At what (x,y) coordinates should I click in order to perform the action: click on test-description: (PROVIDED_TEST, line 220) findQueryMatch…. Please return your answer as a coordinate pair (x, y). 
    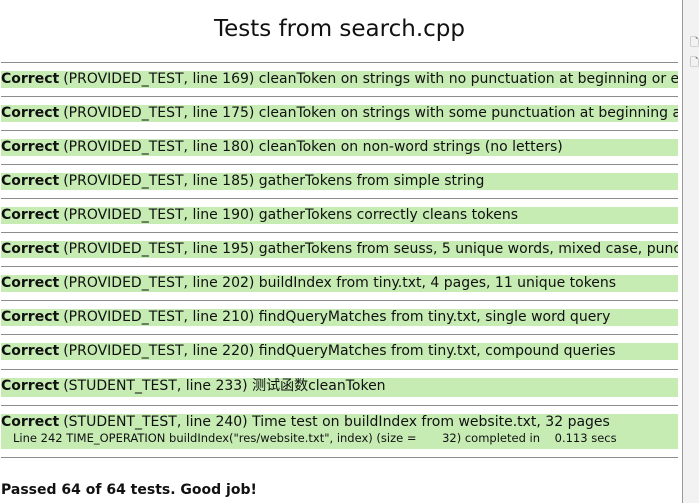
    Looking at the image, I should click on (339, 351).